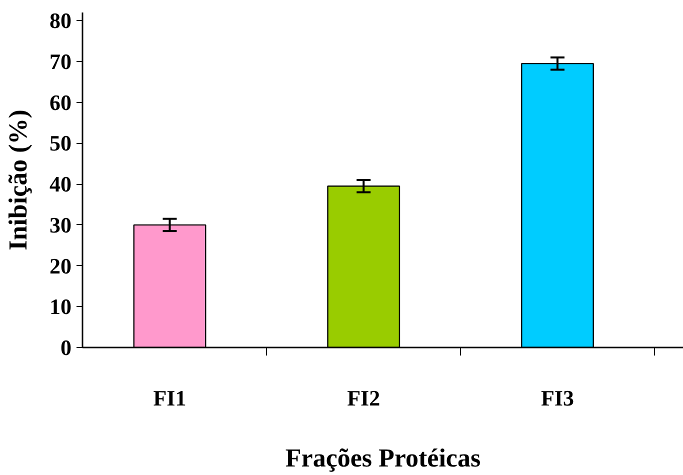  I want to click on x-tick-label: FI1, so click(169, 398).